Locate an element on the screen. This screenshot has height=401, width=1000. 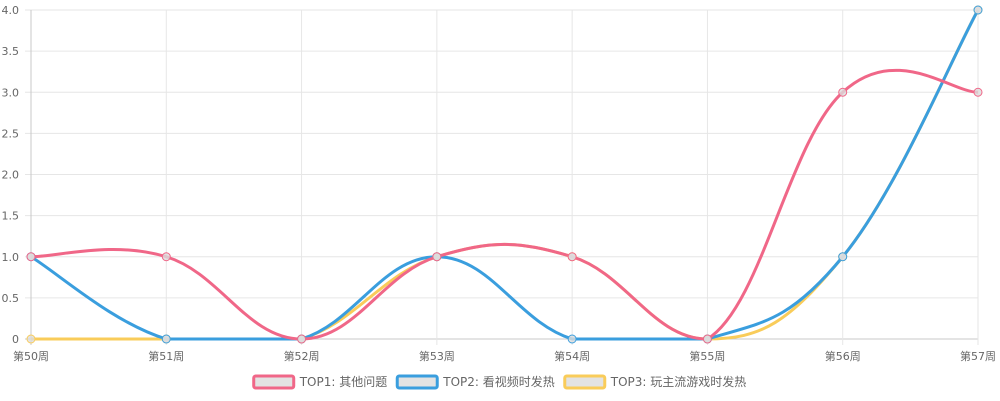
y-tick-label: 2.5 is located at coordinates (11, 133).